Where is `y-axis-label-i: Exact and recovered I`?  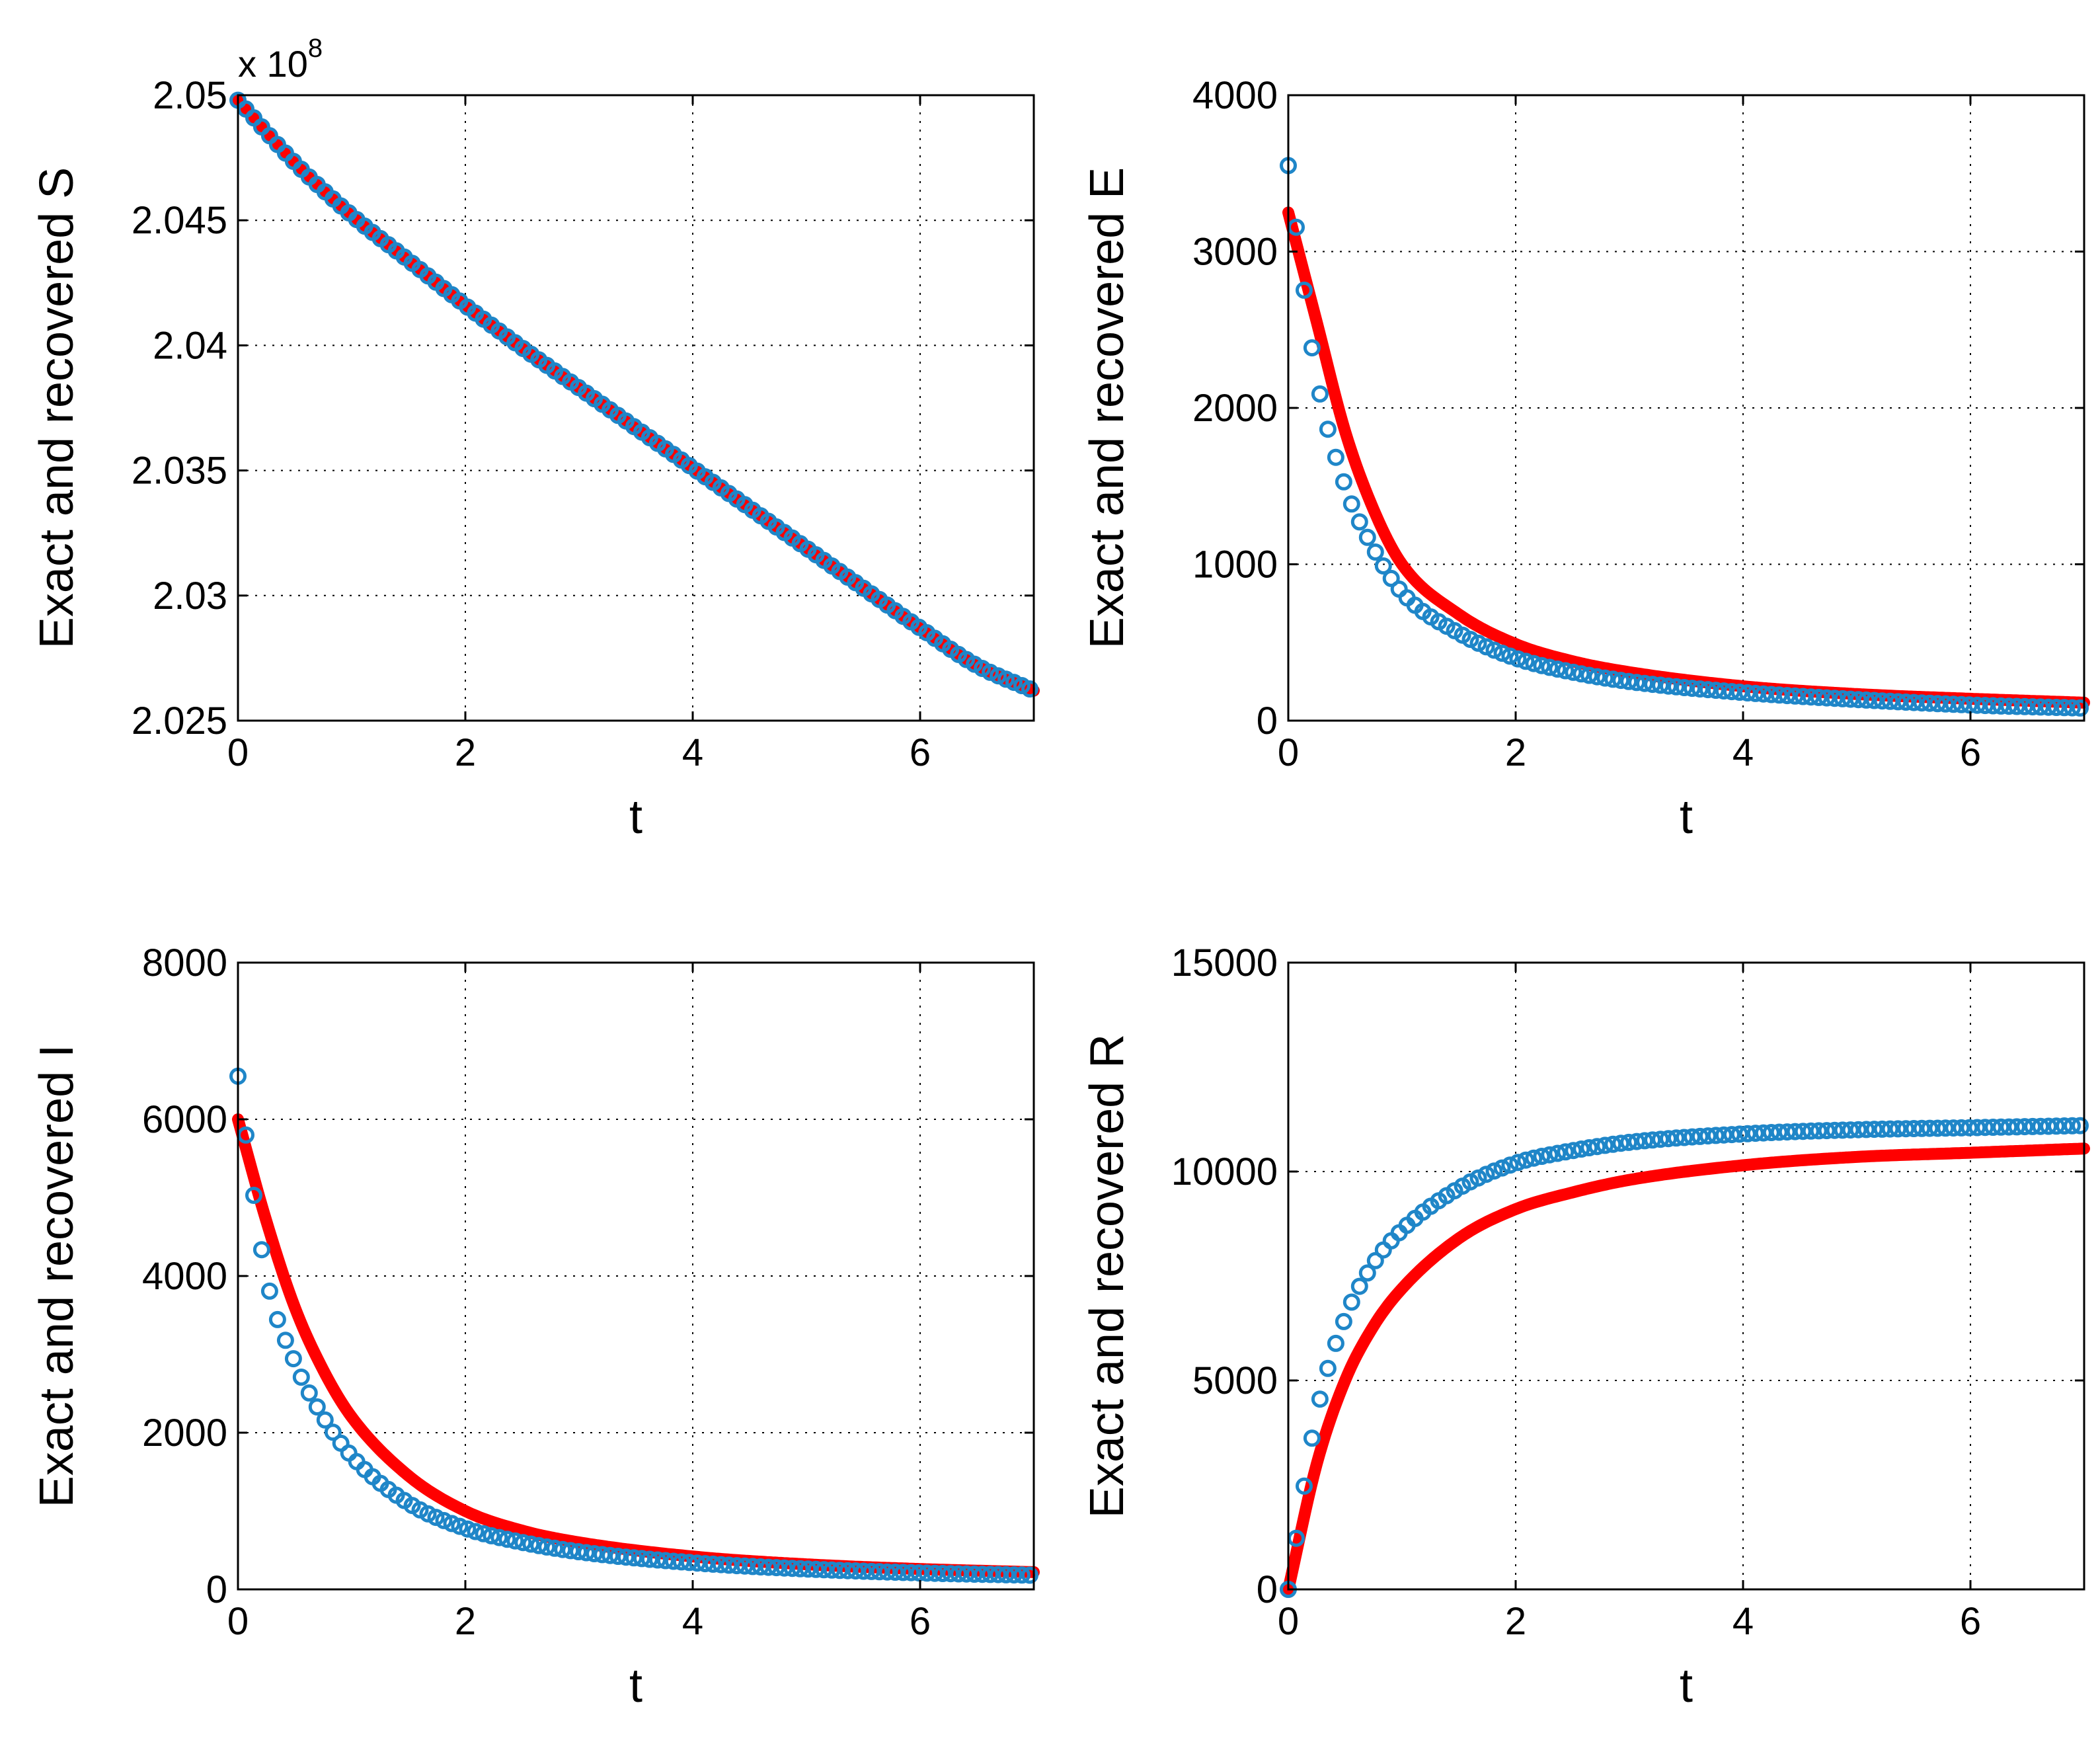 y-axis-label-i: Exact and recovered I is located at coordinates (56, 1276).